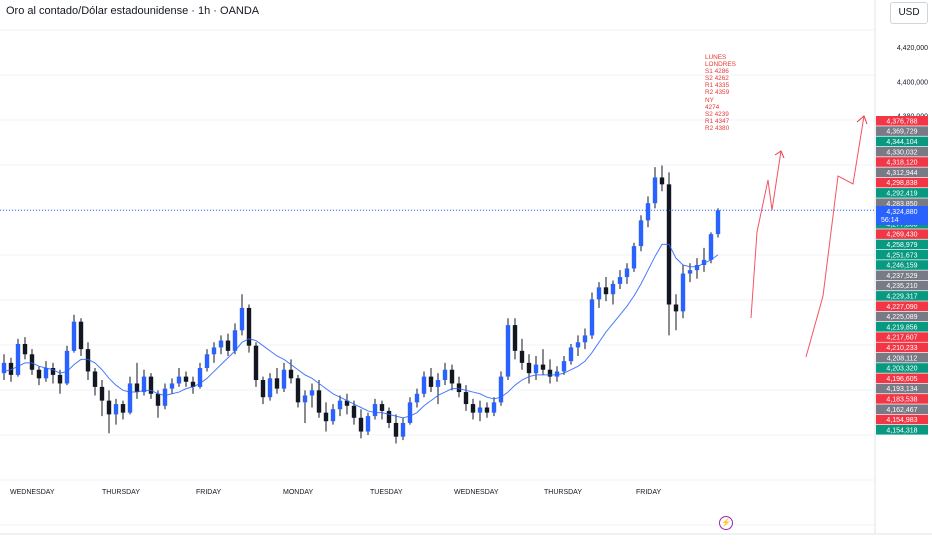 The height and width of the screenshot is (550, 932). Describe the element at coordinates (717, 72) in the screenshot. I see `levels-note-line: S1 4286` at that location.